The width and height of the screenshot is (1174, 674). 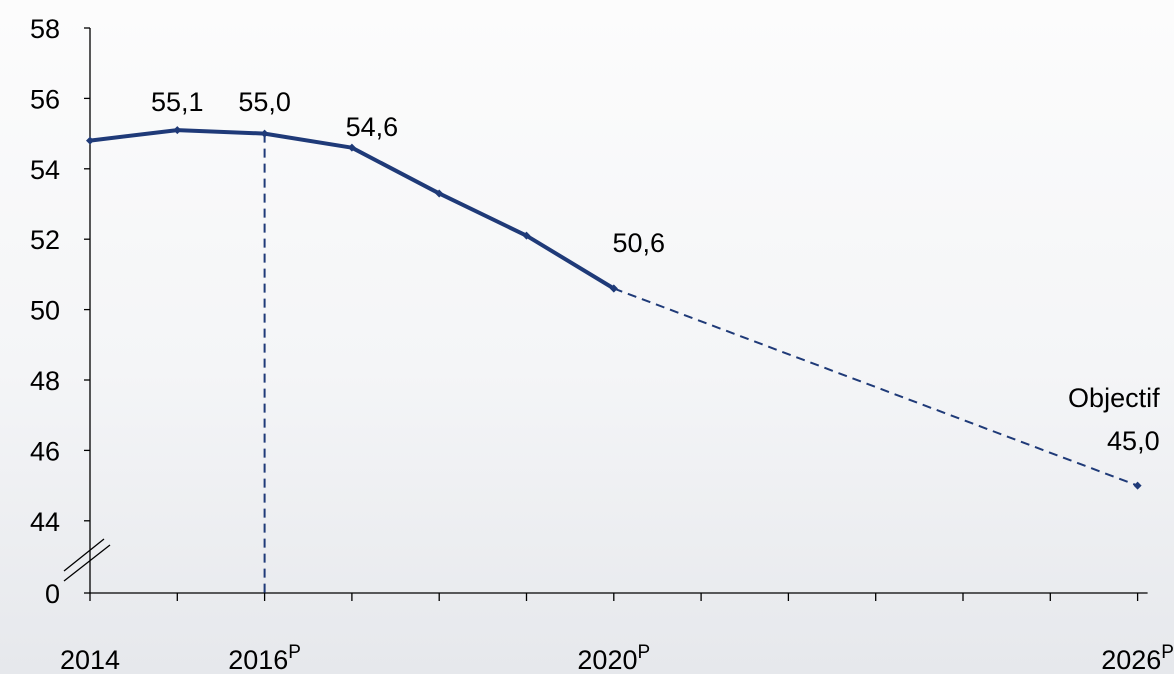 What do you see at coordinates (1137, 658) in the screenshot?
I see `x-tick-label: 2026P` at bounding box center [1137, 658].